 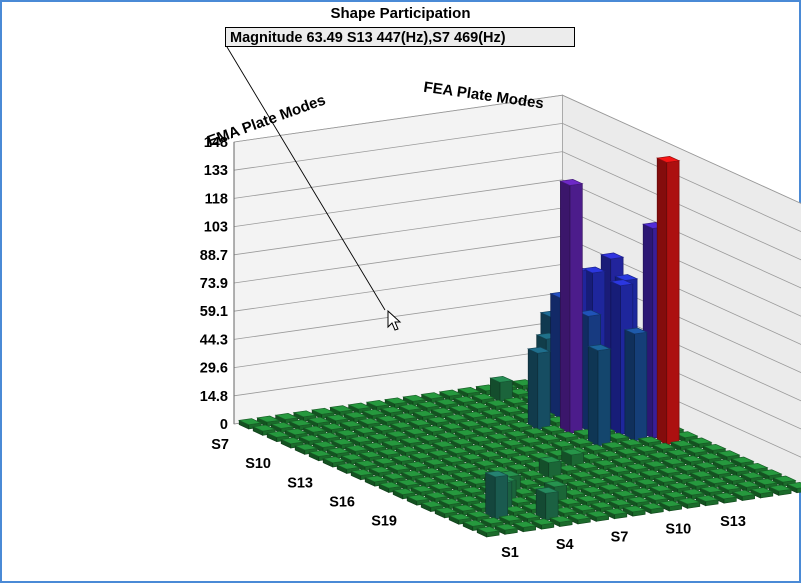 What do you see at coordinates (733, 522) in the screenshot?
I see `col-tick-label: S13` at bounding box center [733, 522].